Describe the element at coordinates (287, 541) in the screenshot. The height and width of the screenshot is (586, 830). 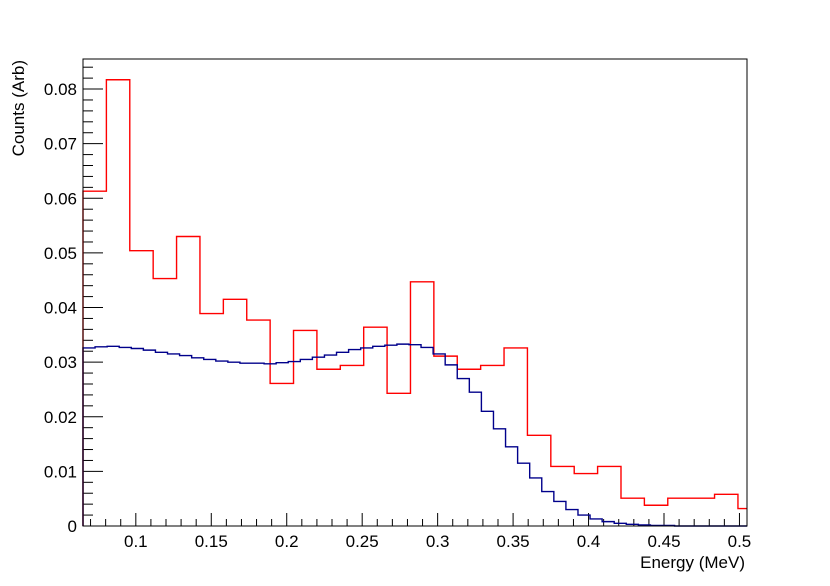
I see `x-tick-label: 0.2` at that location.